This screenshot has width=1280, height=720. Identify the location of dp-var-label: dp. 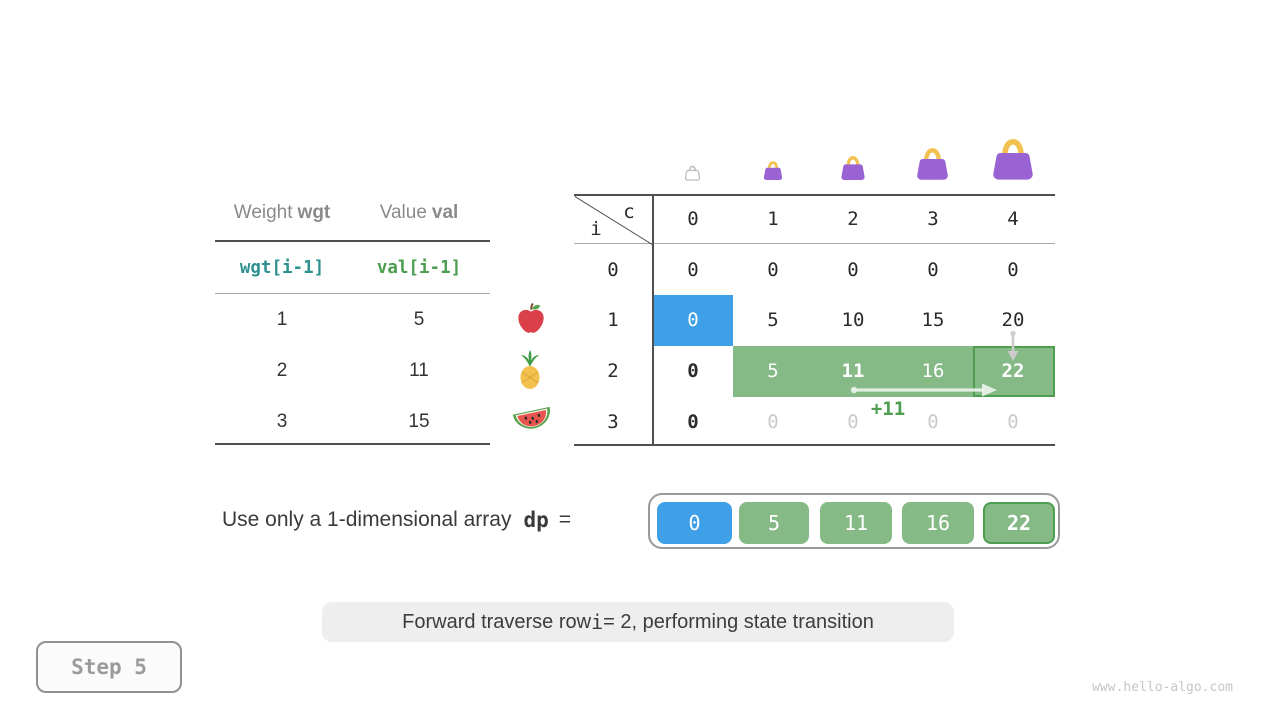
(536, 520).